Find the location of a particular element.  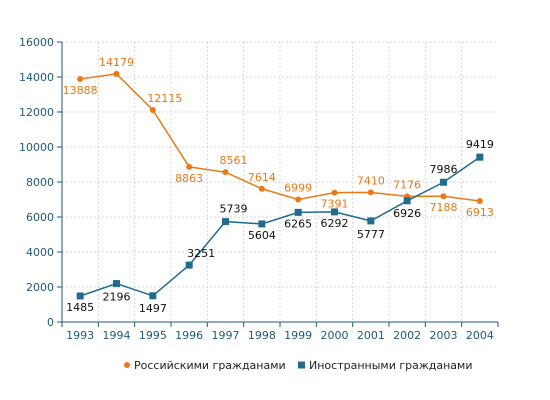

x-tick-label: 1996 is located at coordinates (189, 335).